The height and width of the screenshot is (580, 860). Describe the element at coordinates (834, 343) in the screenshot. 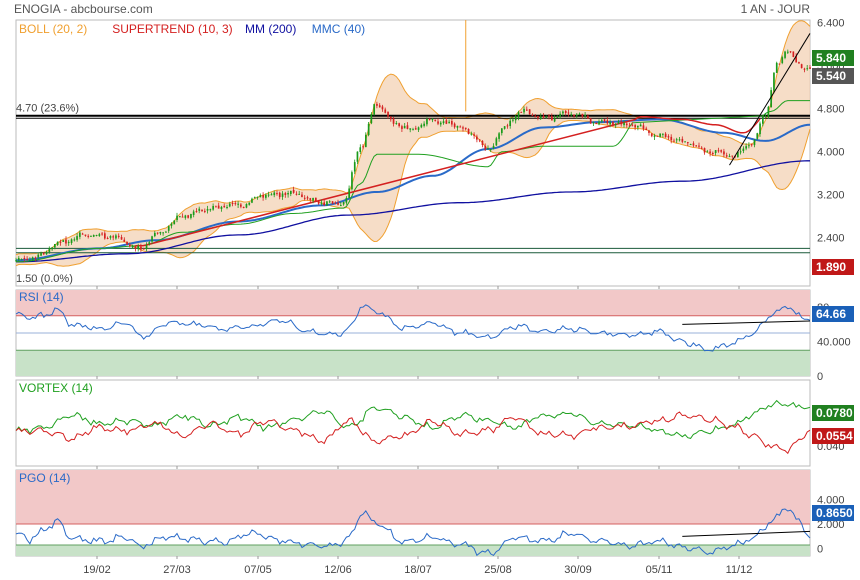

I see `rsi-y-tick: 40.000` at that location.